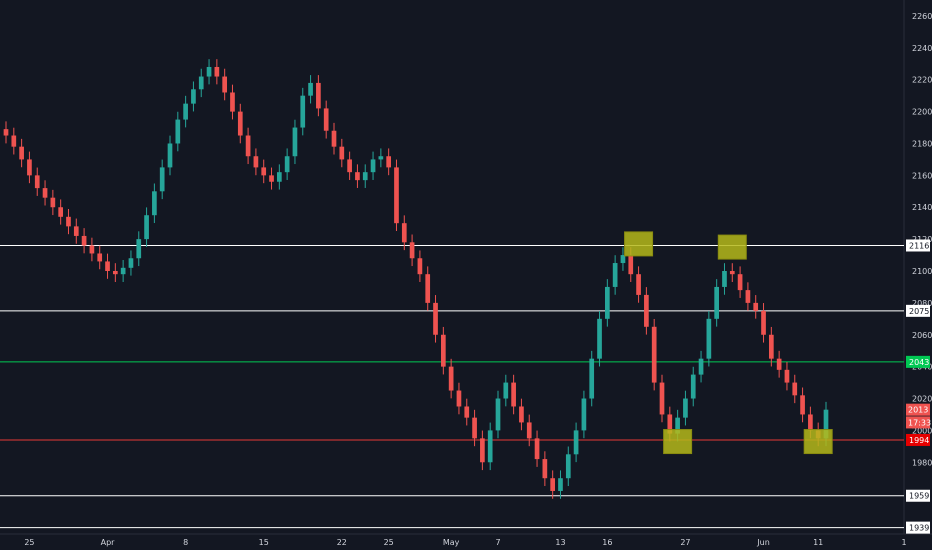  Describe the element at coordinates (497, 542) in the screenshot. I see `x-tick-label: 7` at that location.